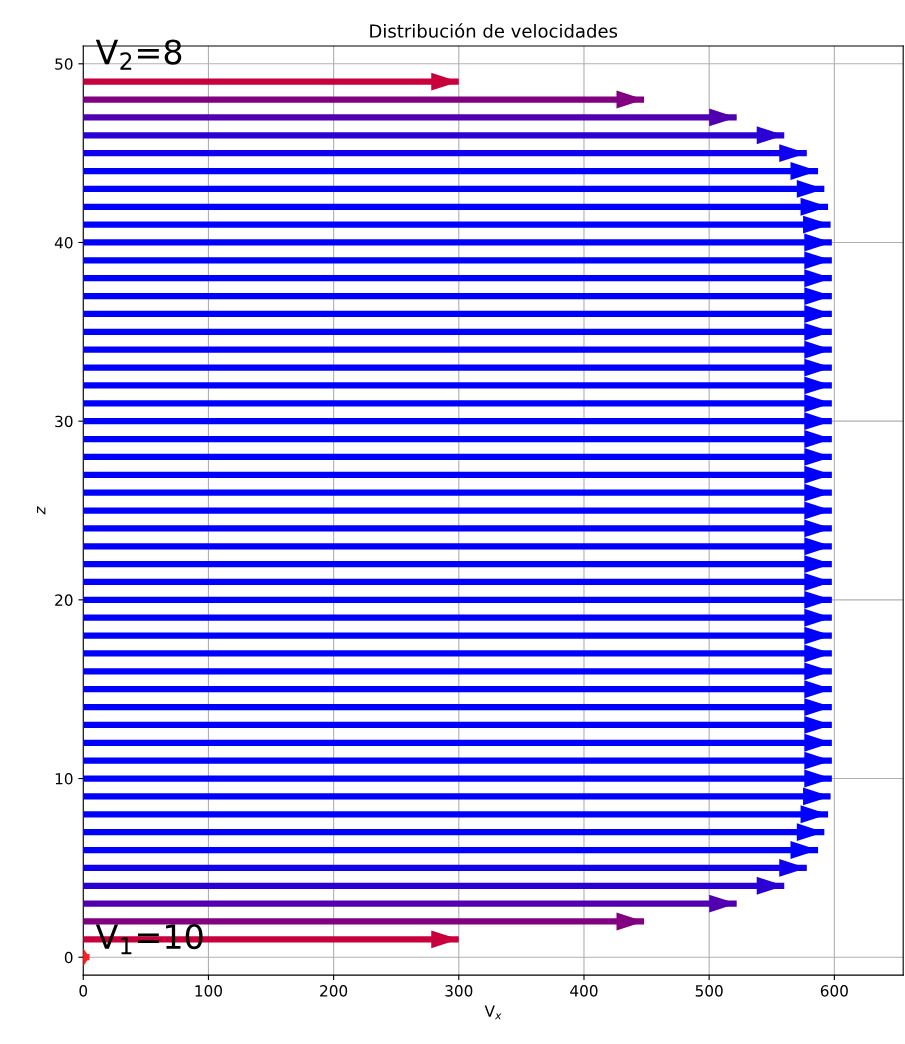  What do you see at coordinates (834, 991) in the screenshot?
I see `x-tick-label: 600` at bounding box center [834, 991].